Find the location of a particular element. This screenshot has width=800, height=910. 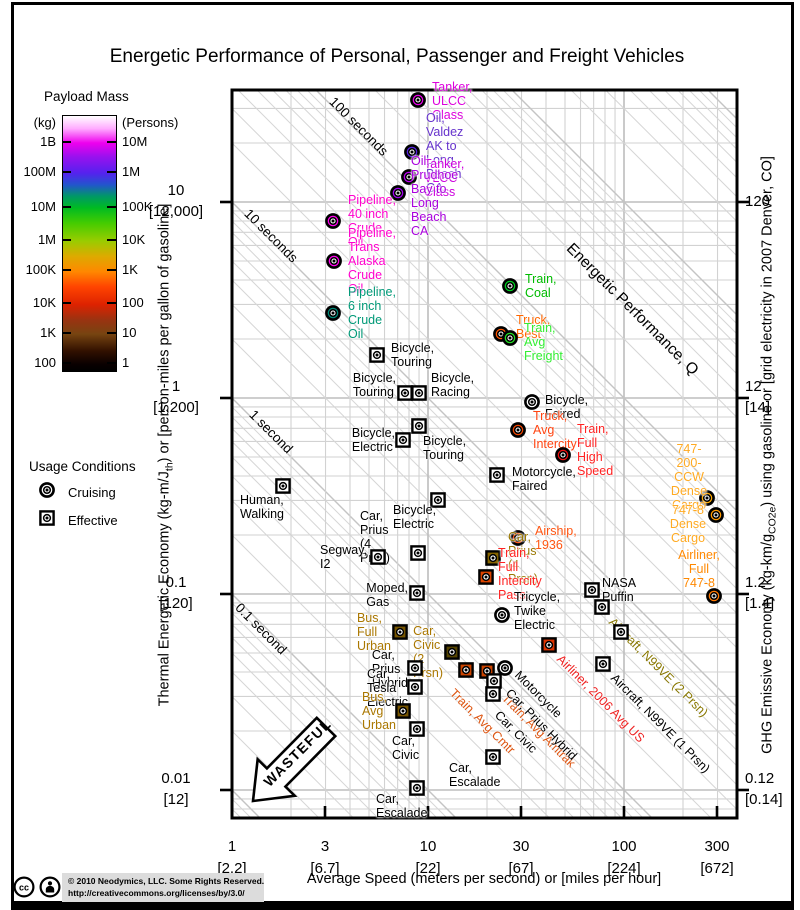

usage-legend-title: Usage Conditions is located at coordinates (82, 466).